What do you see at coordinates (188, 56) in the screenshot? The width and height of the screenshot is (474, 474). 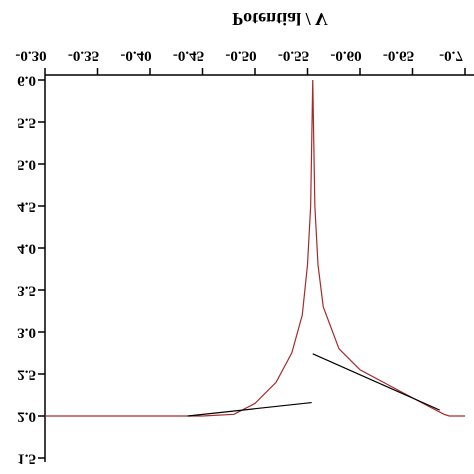 I see `x-tick-label: -0.45` at bounding box center [188, 56].